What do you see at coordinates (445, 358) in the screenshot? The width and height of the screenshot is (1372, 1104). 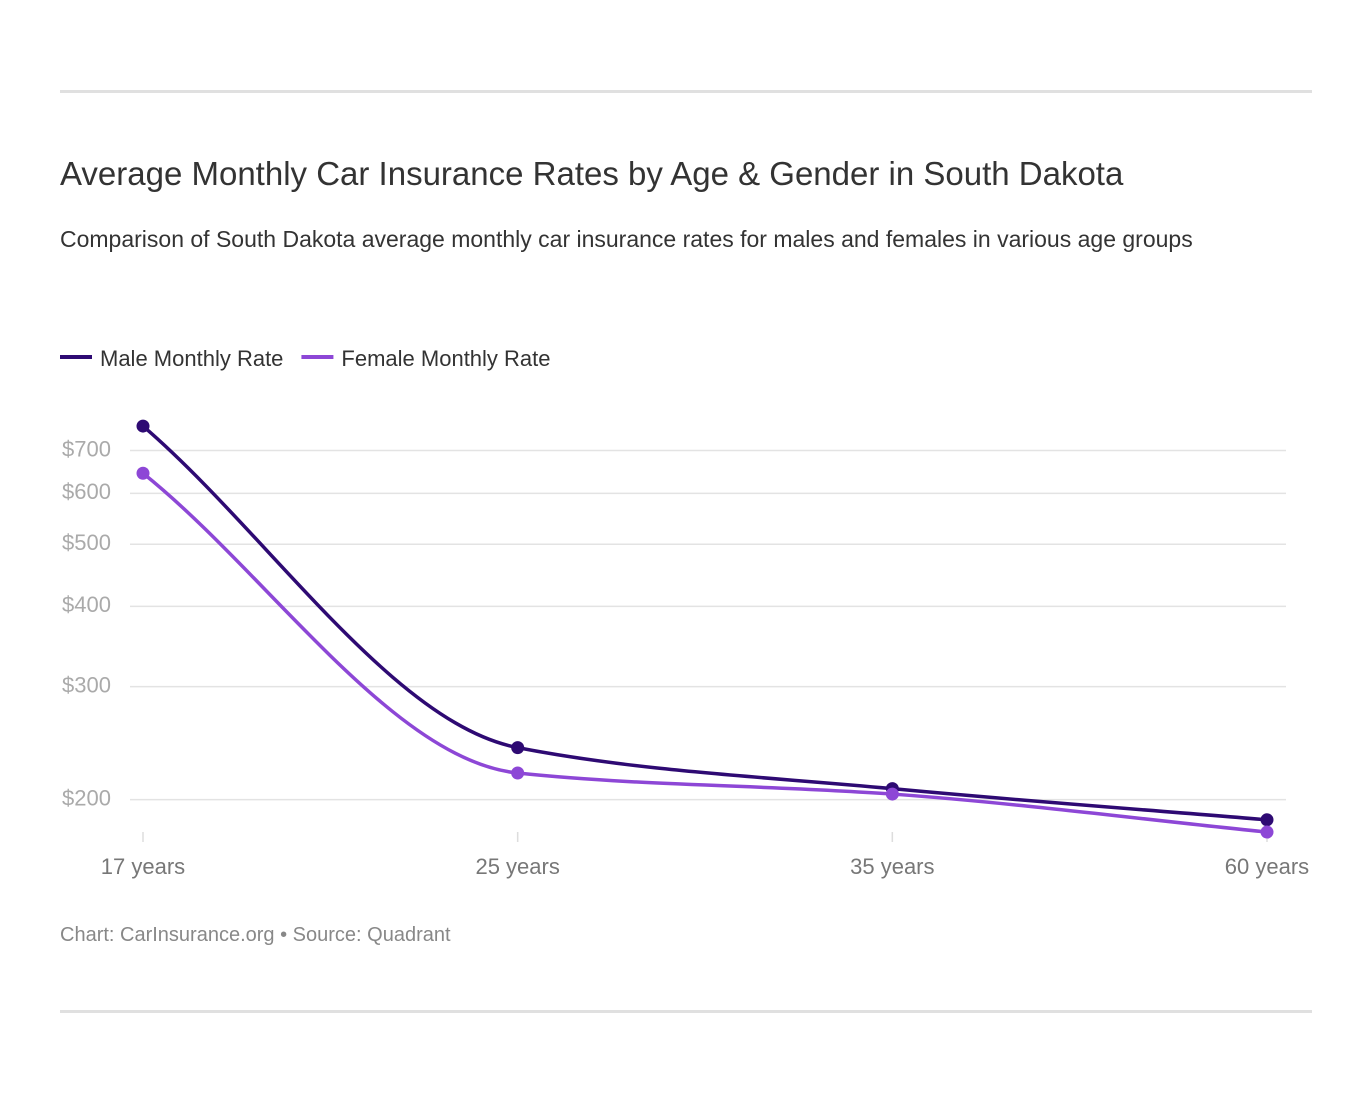 I see `legend-label: Female Monthly Rate` at bounding box center [445, 358].